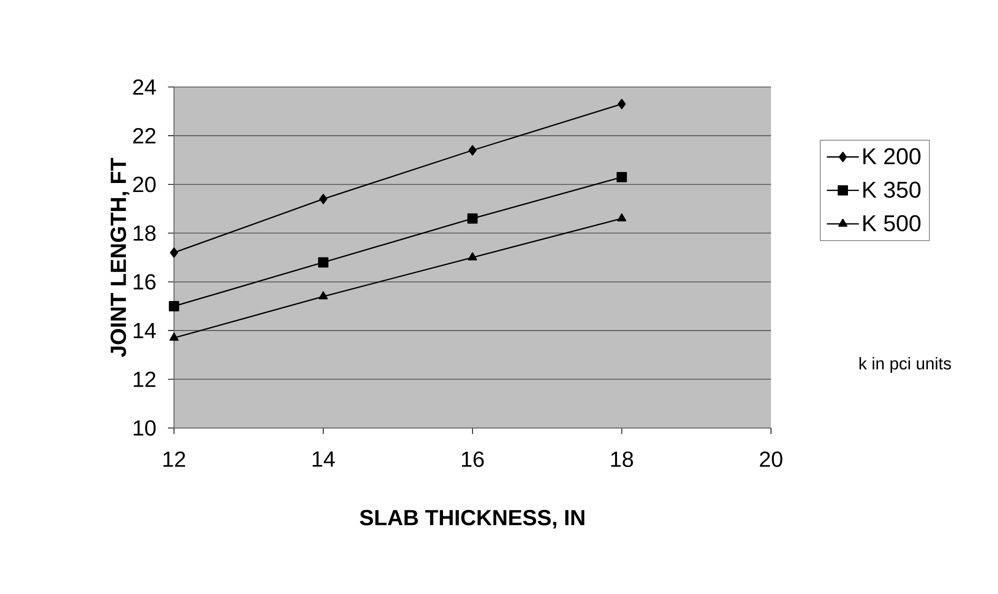 The width and height of the screenshot is (998, 594). Describe the element at coordinates (145, 282) in the screenshot. I see `y-tick-label: 16` at that location.